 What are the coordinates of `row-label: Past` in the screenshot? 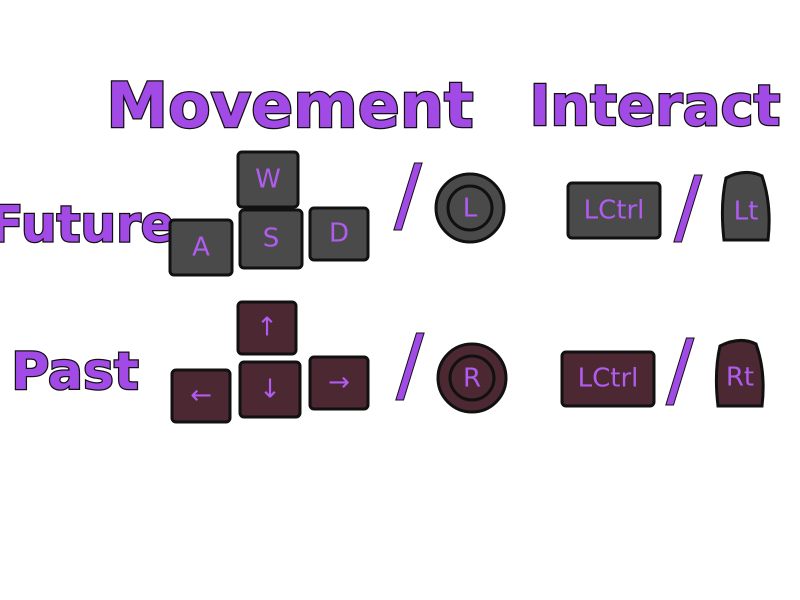 It's located at (75, 372).